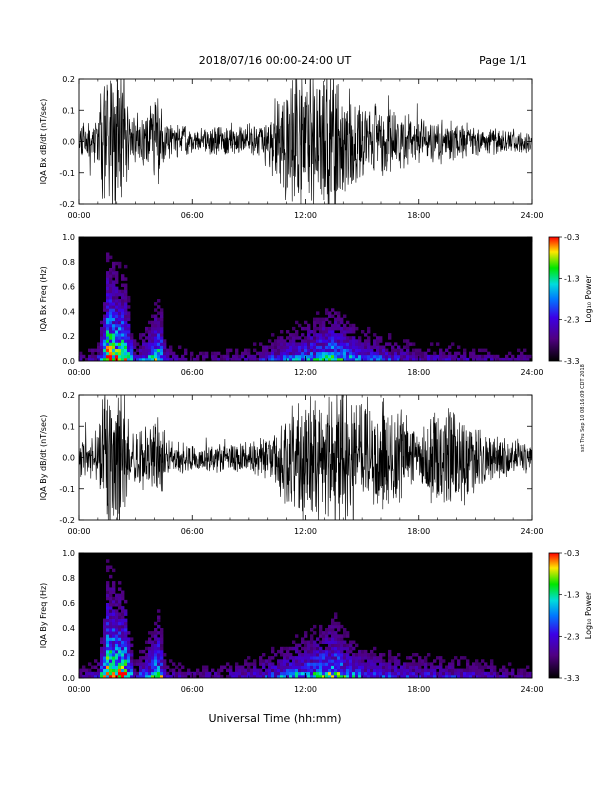 This screenshot has height=792, width=612. What do you see at coordinates (43, 299) in the screenshot?
I see `y-axis-label: IQA Bx Freq (Hz)` at bounding box center [43, 299].